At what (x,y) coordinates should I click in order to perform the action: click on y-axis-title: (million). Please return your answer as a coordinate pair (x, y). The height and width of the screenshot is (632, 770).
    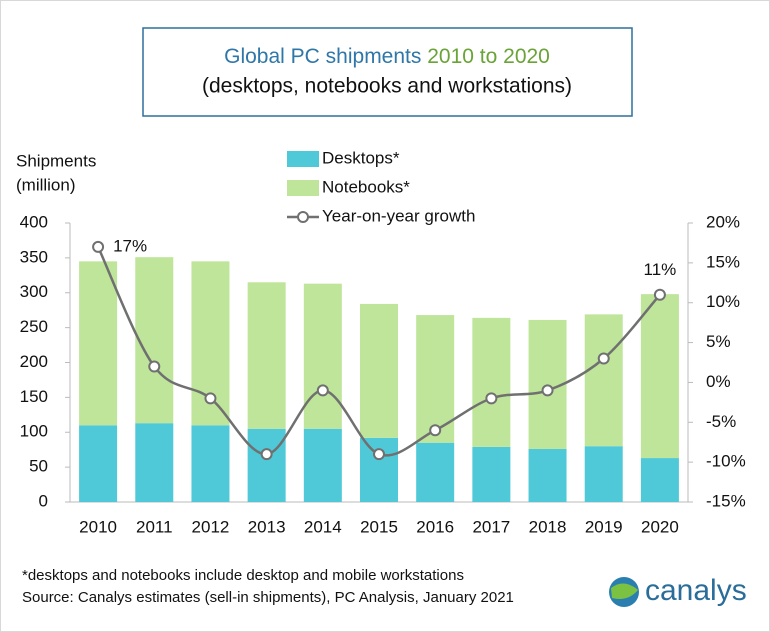
    Looking at the image, I should click on (46, 184).